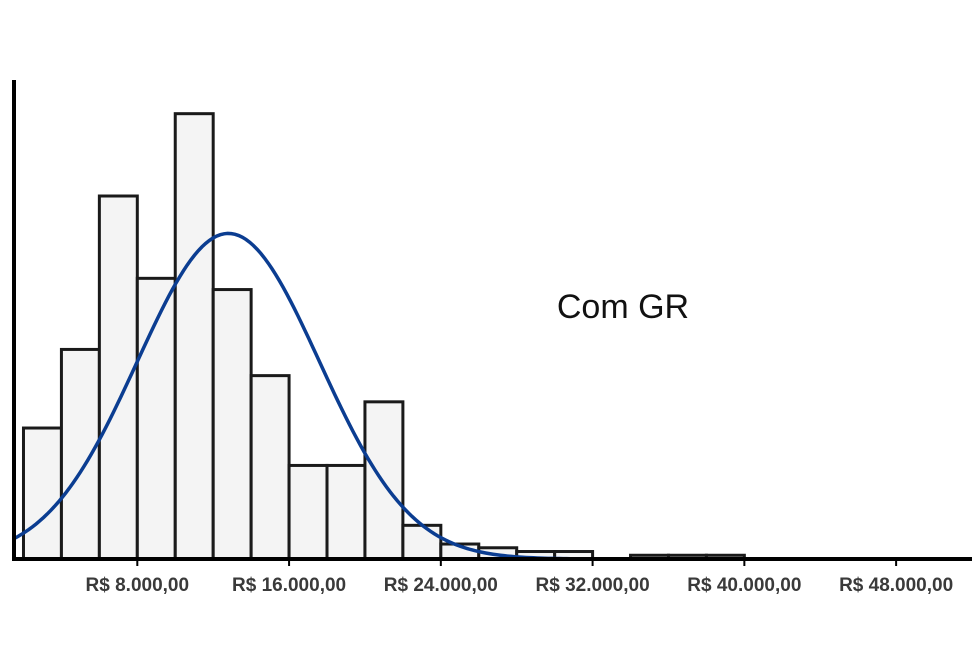 This screenshot has height=660, width=980. I want to click on x-axis-ticks, so click(517, 562).